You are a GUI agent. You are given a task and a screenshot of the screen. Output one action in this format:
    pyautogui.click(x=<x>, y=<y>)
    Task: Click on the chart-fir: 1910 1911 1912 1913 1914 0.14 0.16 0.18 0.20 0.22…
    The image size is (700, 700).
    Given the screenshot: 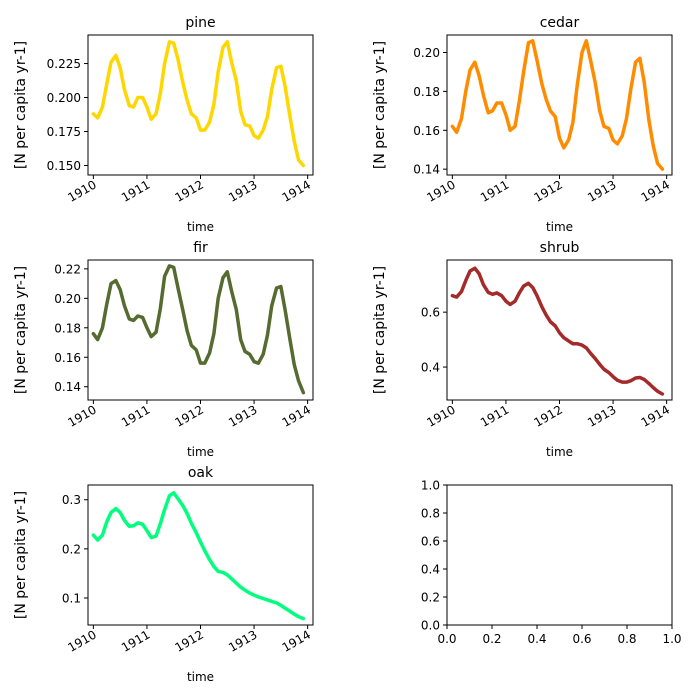 What is the action you would take?
    pyautogui.click(x=163, y=349)
    